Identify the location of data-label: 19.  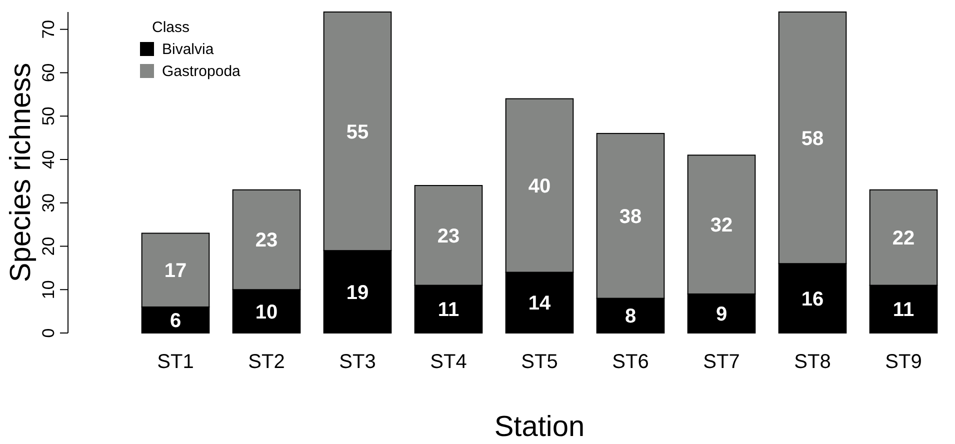
(357, 293).